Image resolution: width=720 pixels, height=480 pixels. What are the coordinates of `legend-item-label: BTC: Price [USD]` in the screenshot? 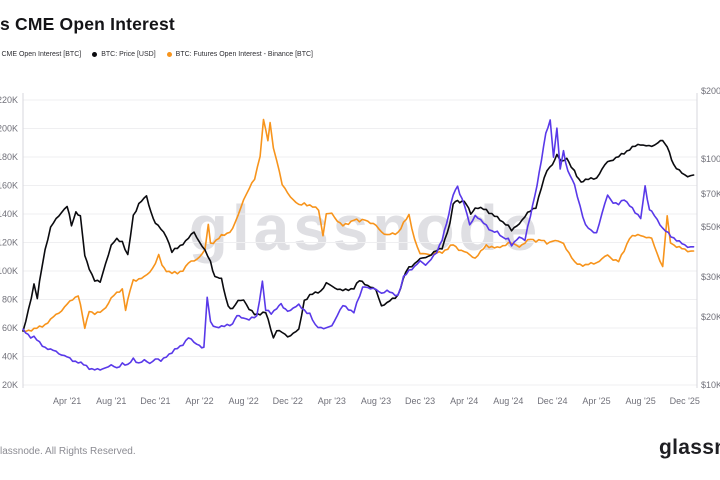 It's located at (128, 54).